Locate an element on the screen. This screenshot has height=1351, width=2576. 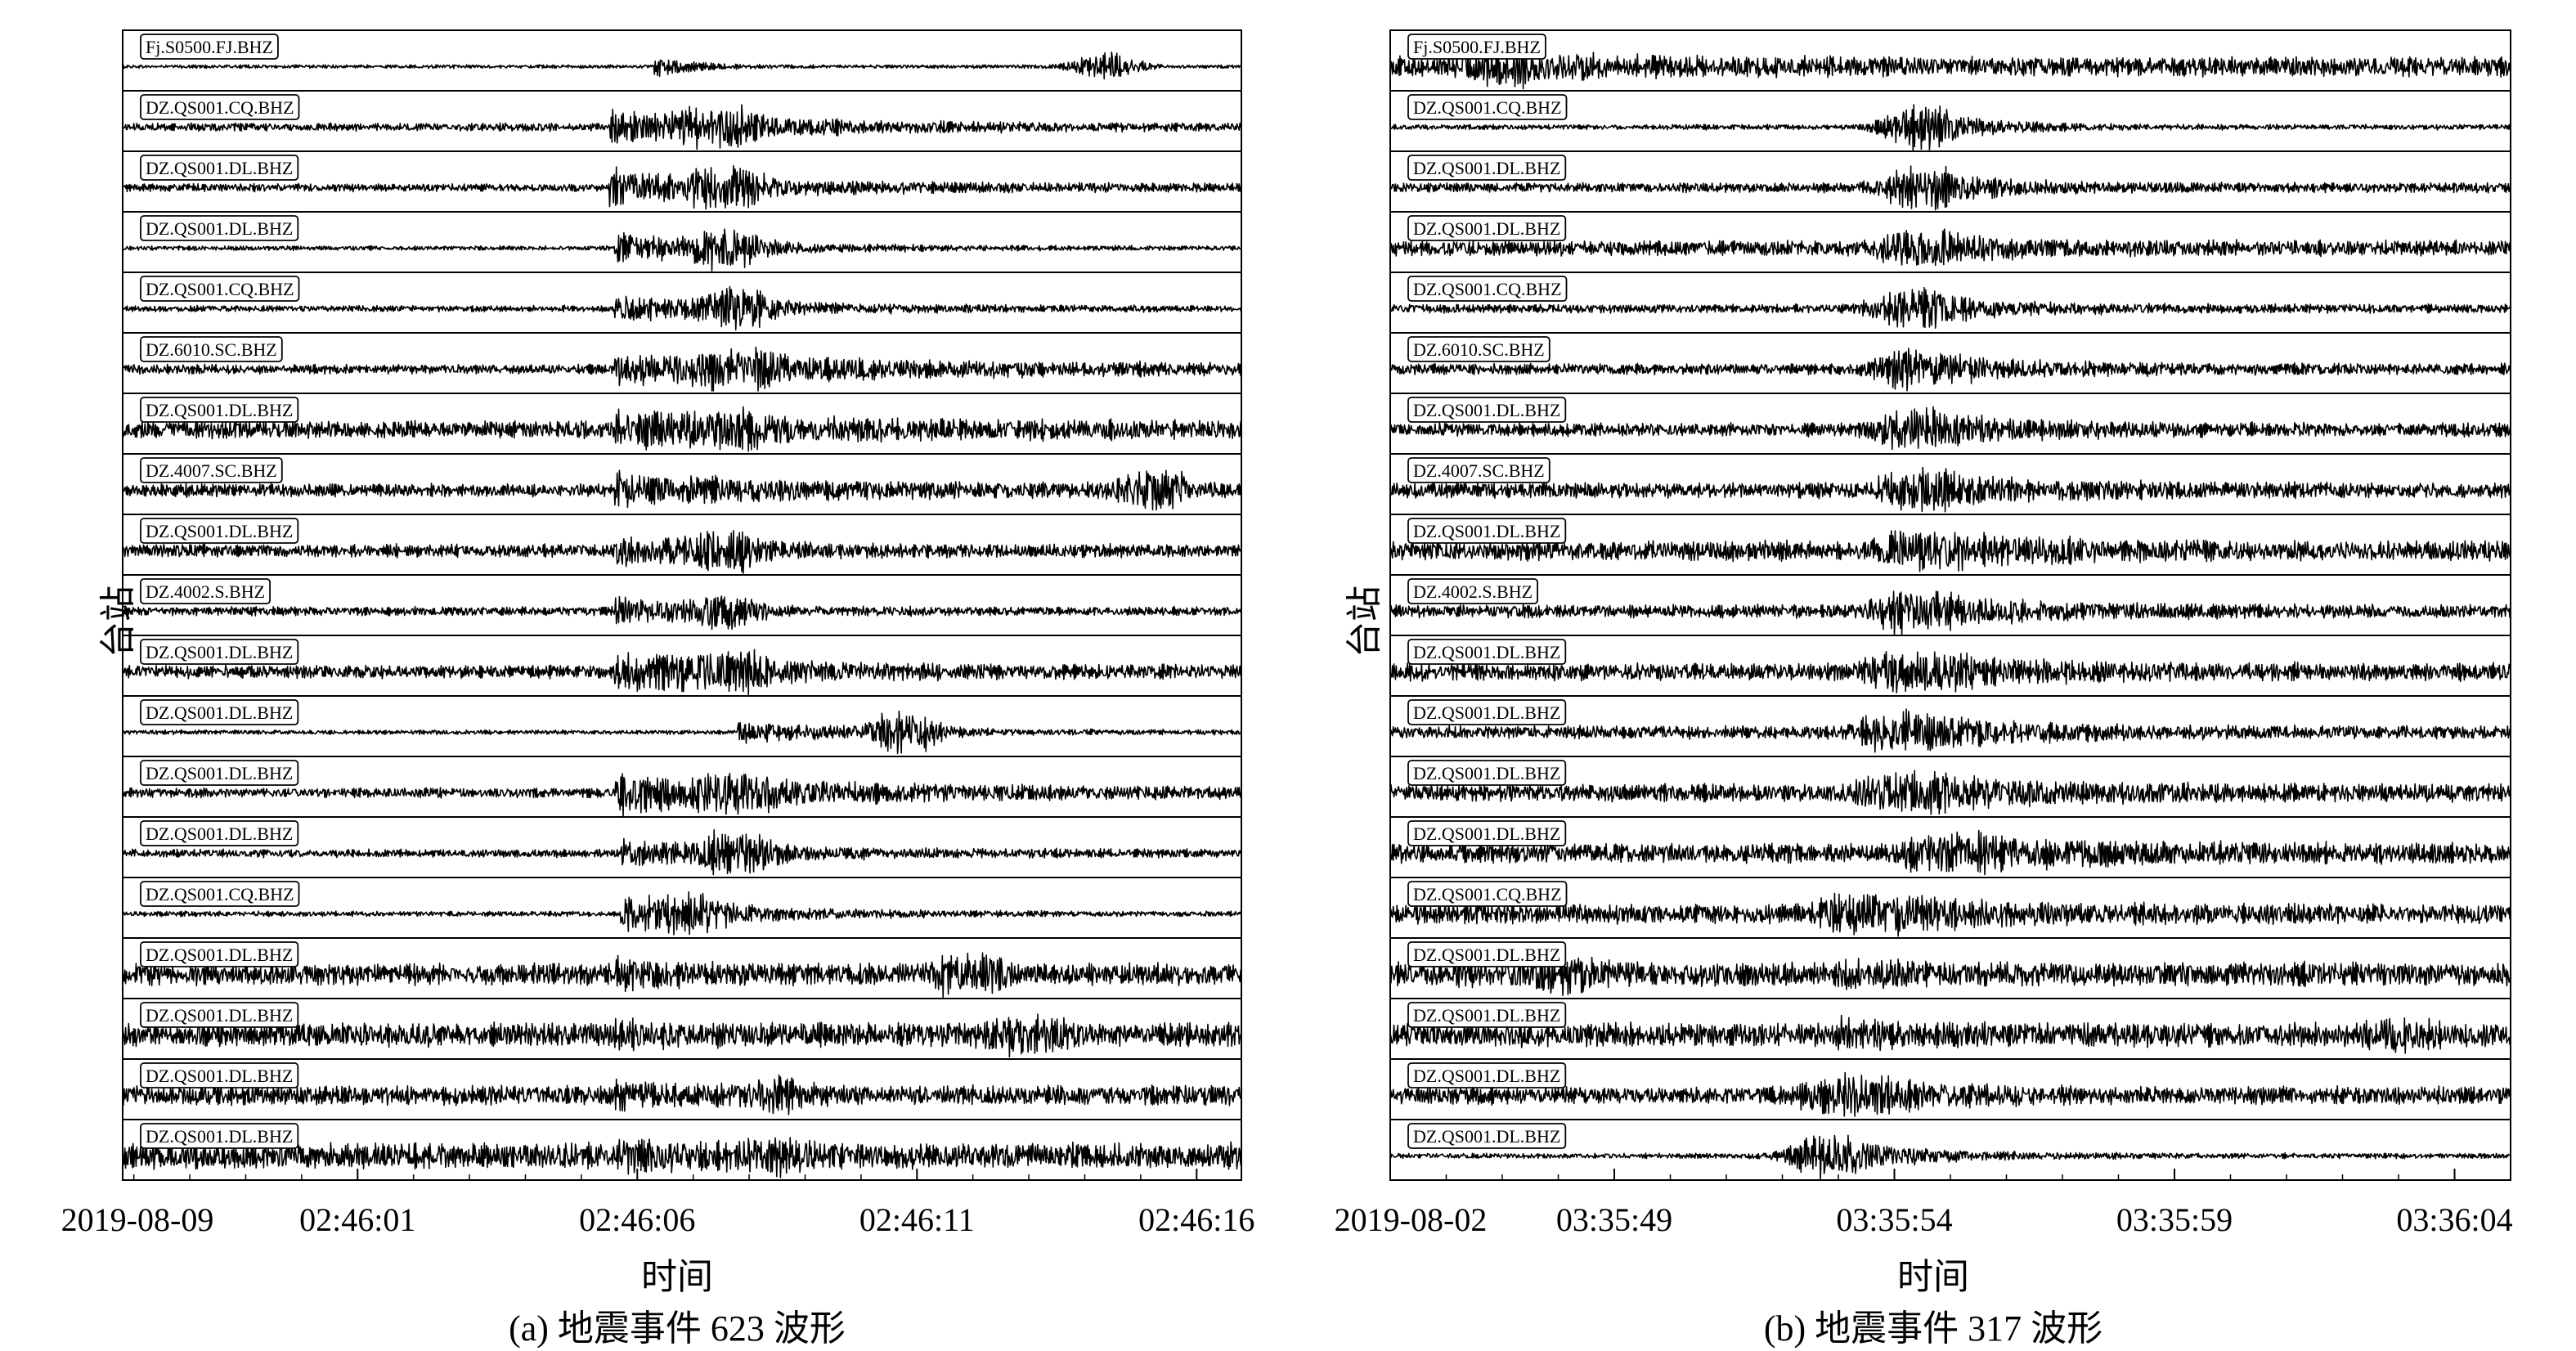
panel-a-xlabel: 时间 is located at coordinates (677, 1277).